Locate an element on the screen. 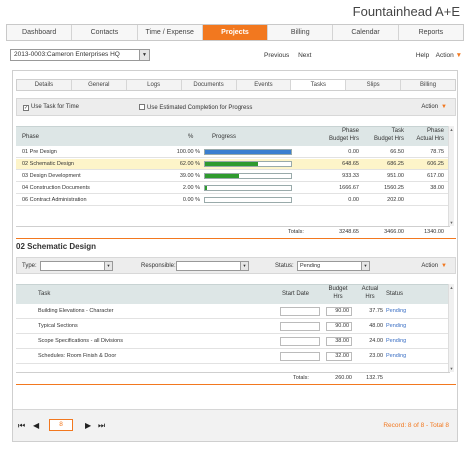 The height and width of the screenshot is (450, 470). col-budget-2: Hrs is located at coordinates (338, 297).